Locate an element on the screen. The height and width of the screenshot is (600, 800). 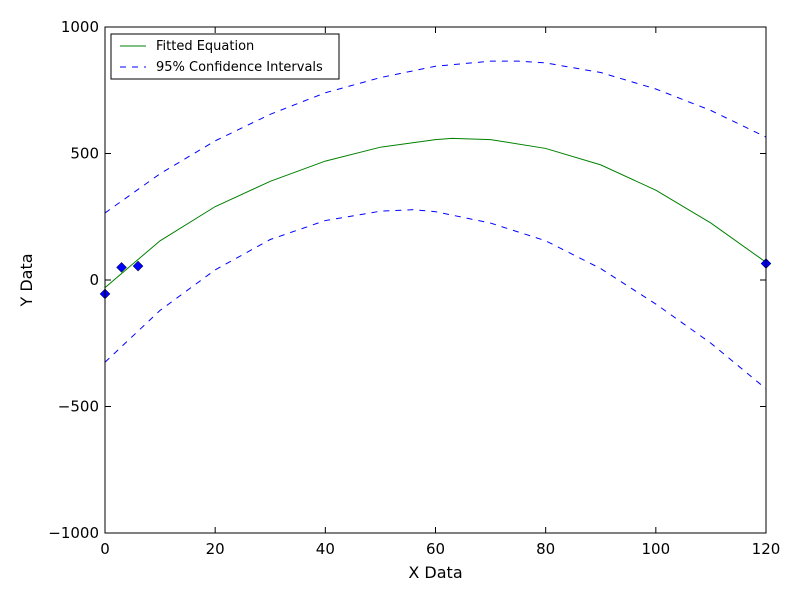
y-tick-label-0: 0 is located at coordinates (94, 280).